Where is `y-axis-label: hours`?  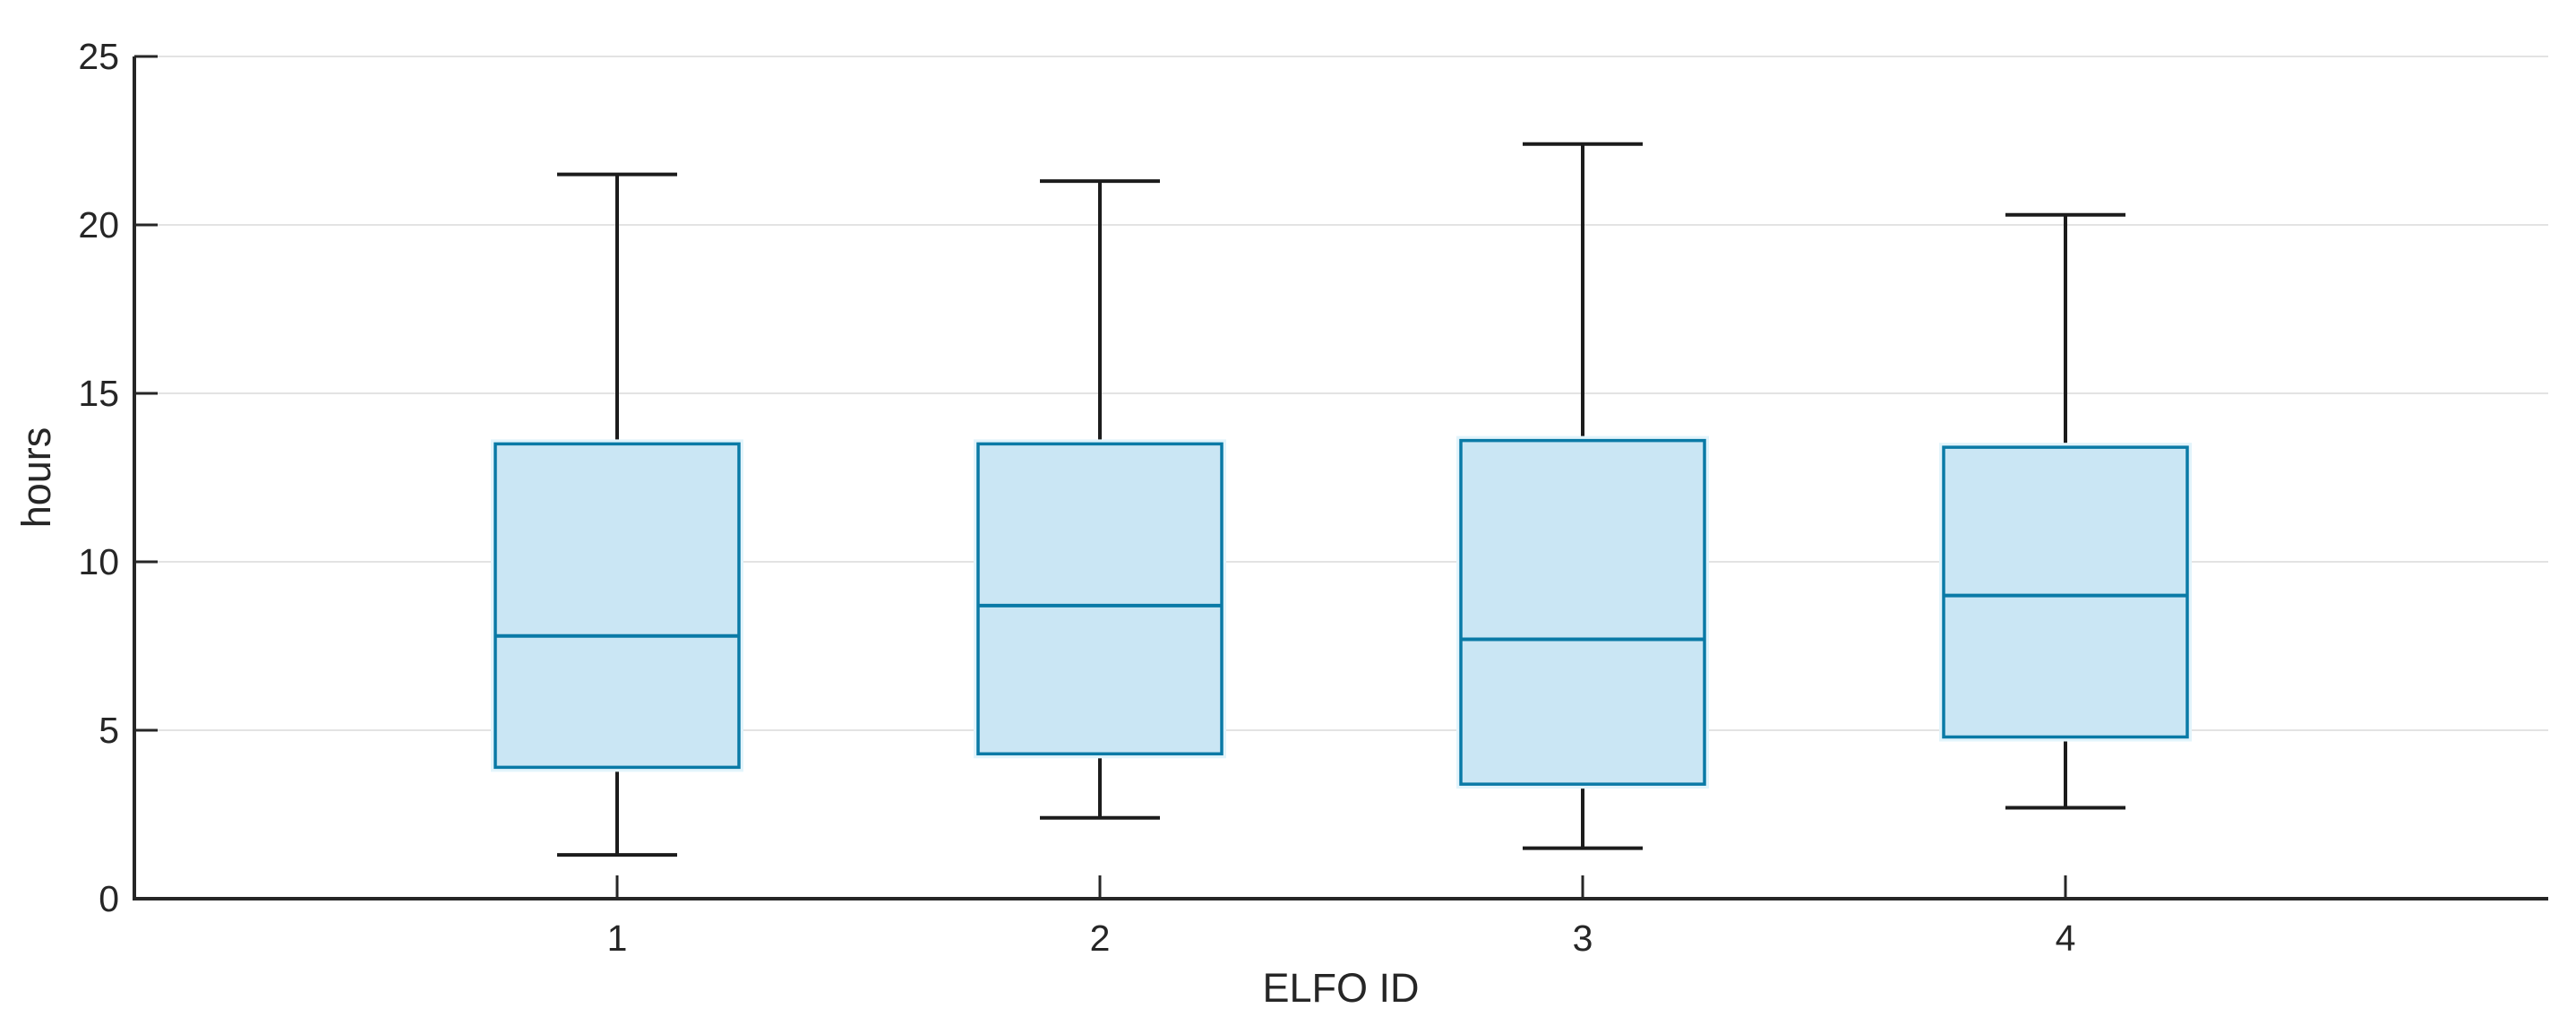 y-axis-label: hours is located at coordinates (36, 478).